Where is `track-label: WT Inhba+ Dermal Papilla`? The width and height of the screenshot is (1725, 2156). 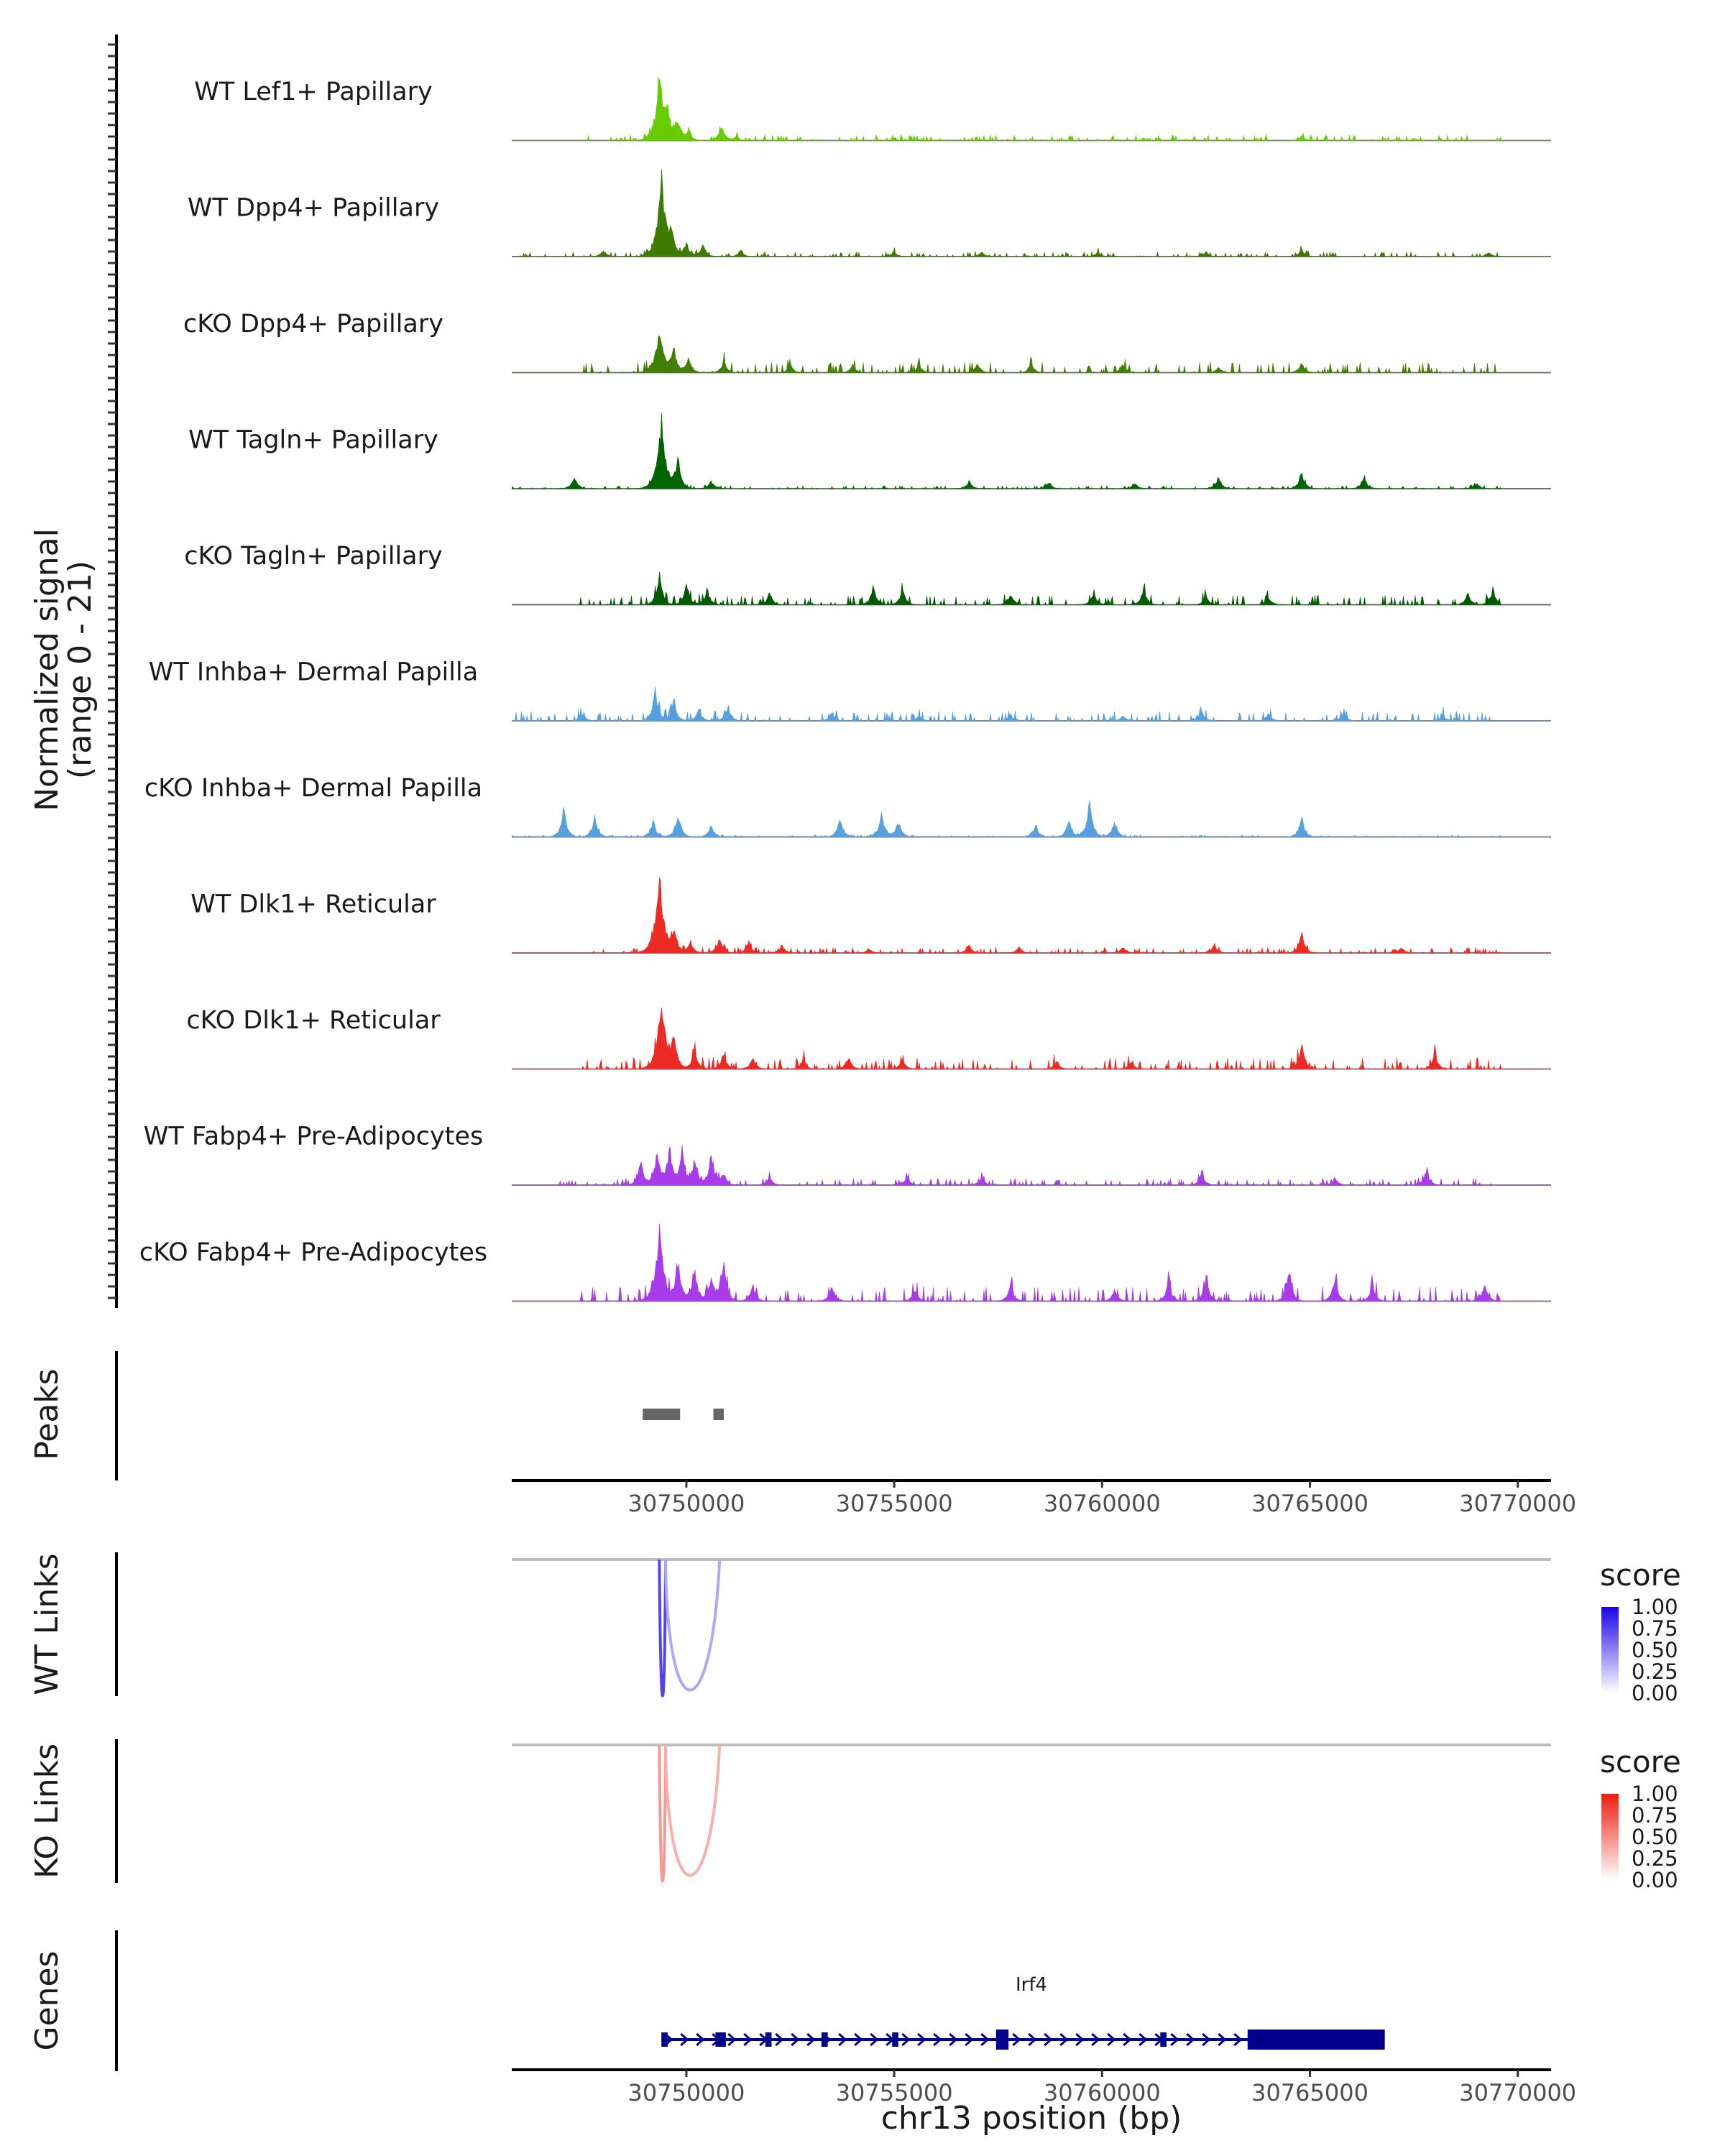 track-label: WT Inhba+ Dermal Papilla is located at coordinates (313, 673).